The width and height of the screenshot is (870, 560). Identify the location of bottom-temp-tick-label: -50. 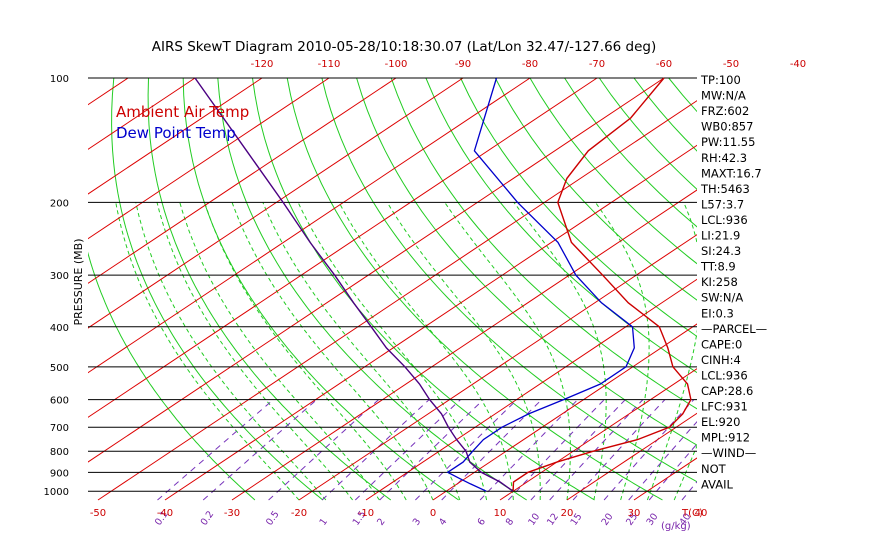
(98, 513).